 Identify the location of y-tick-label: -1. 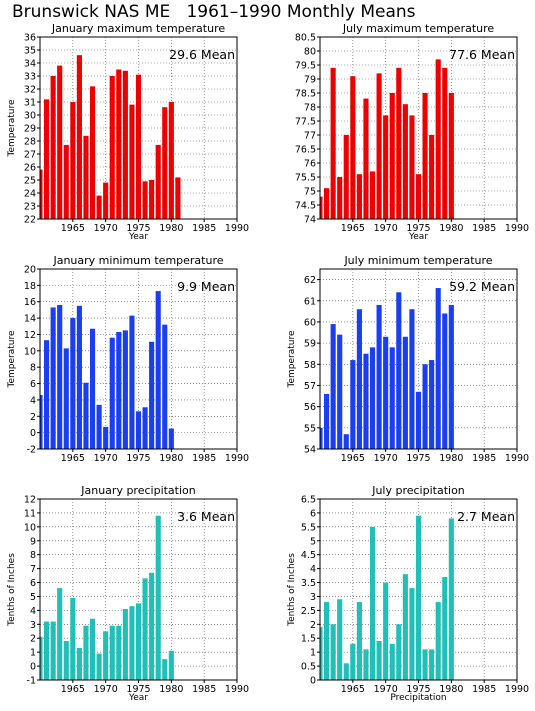
(31, 681).